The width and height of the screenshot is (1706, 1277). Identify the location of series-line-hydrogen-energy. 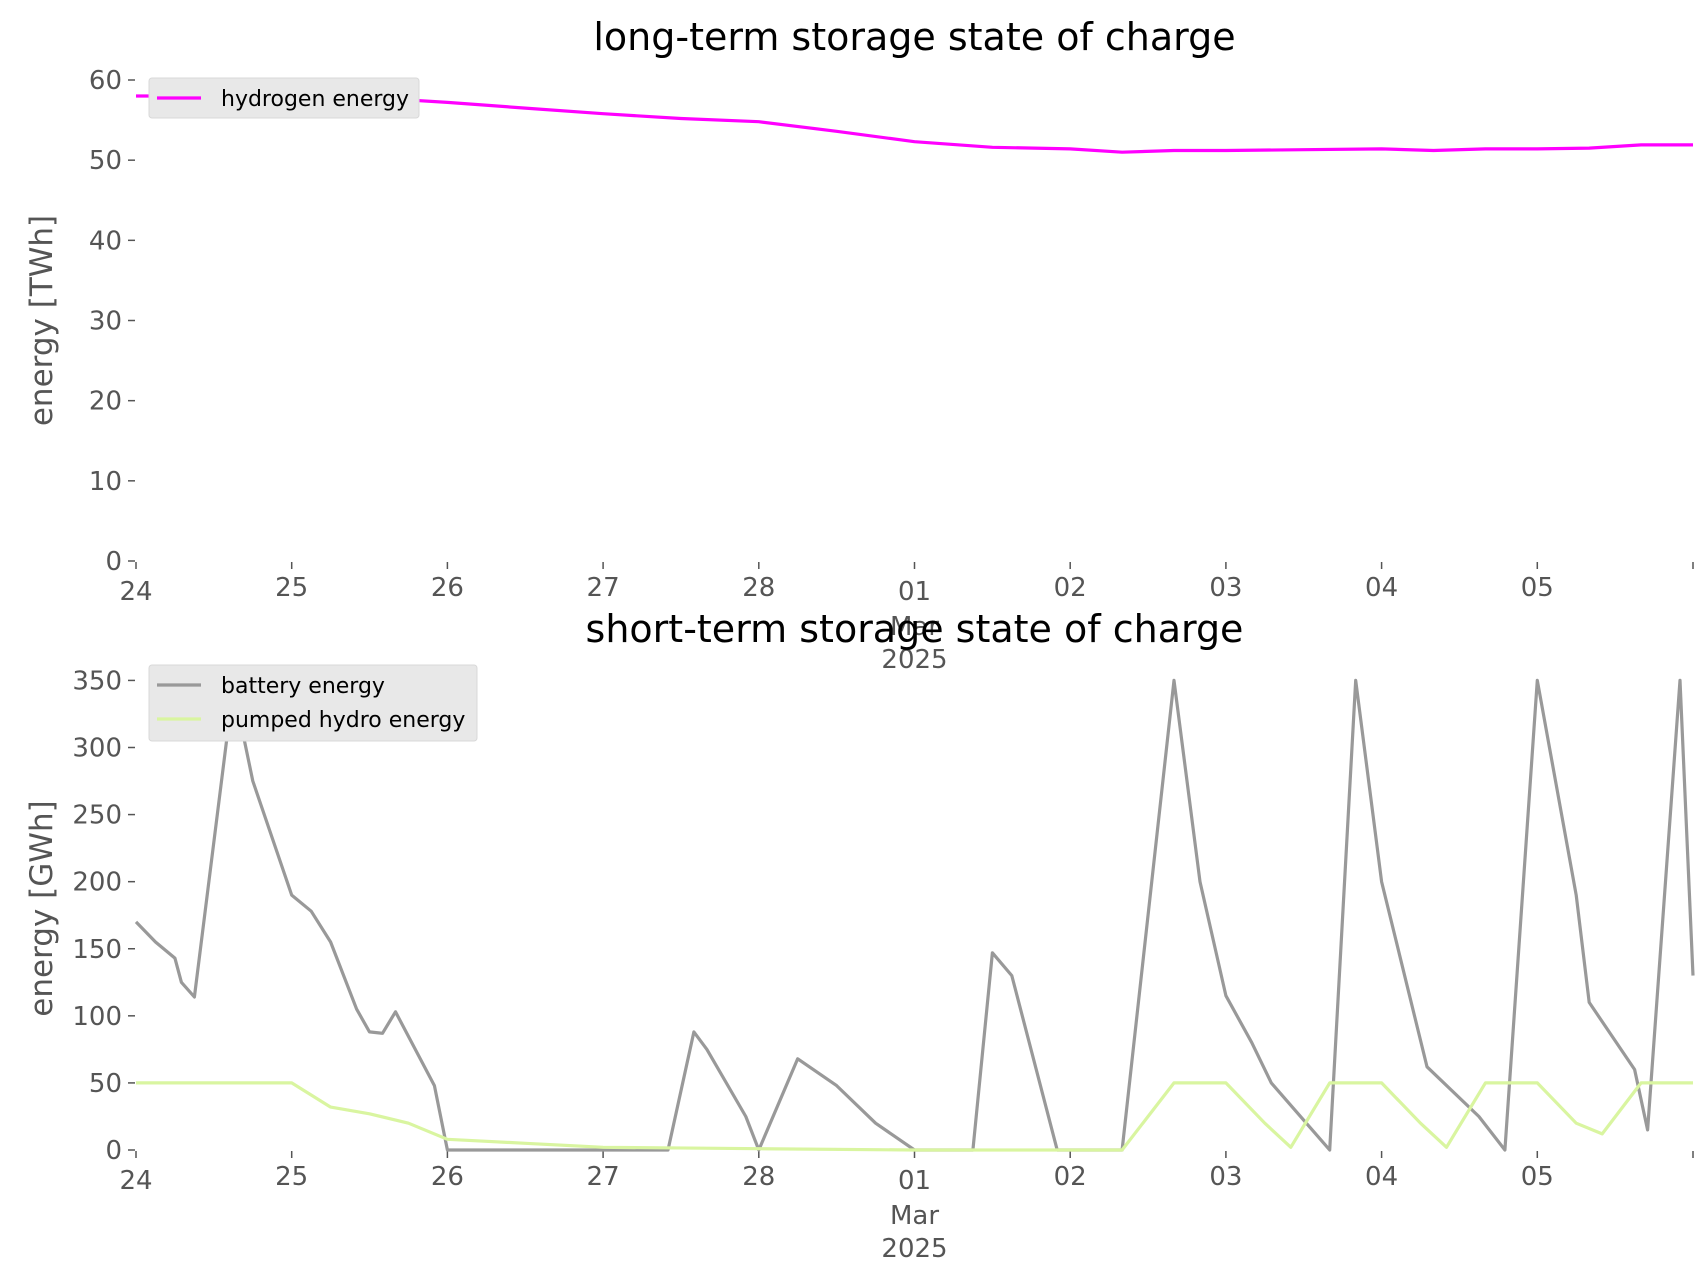
(914, 124).